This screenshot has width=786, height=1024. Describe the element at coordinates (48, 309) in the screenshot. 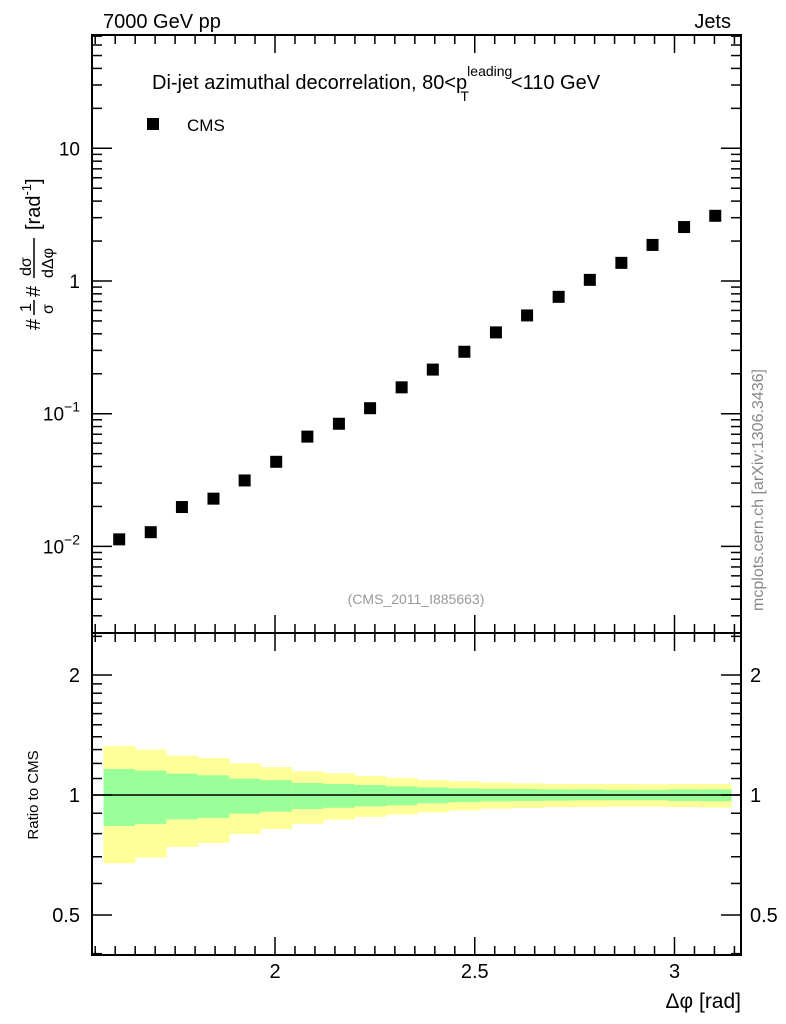

I see `ylabel-den1: σ` at that location.